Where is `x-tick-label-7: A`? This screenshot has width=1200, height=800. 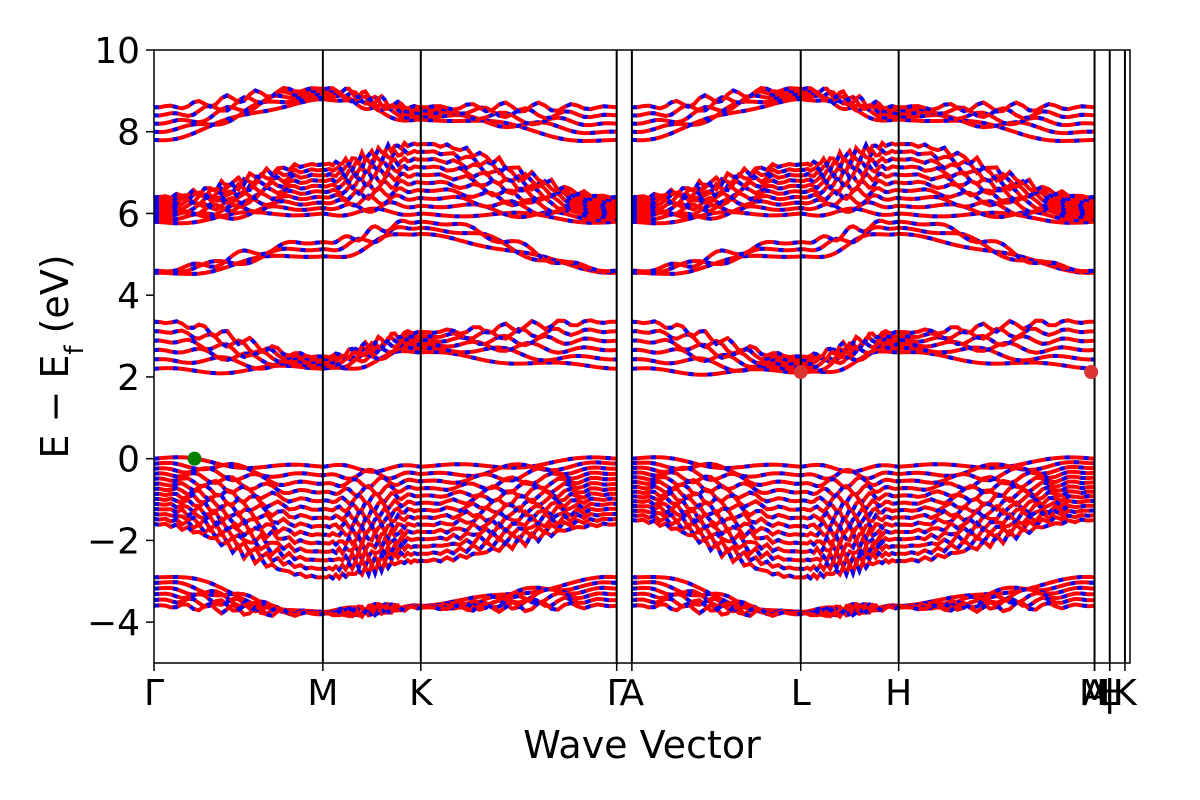
x-tick-label-7: A is located at coordinates (1094, 693).